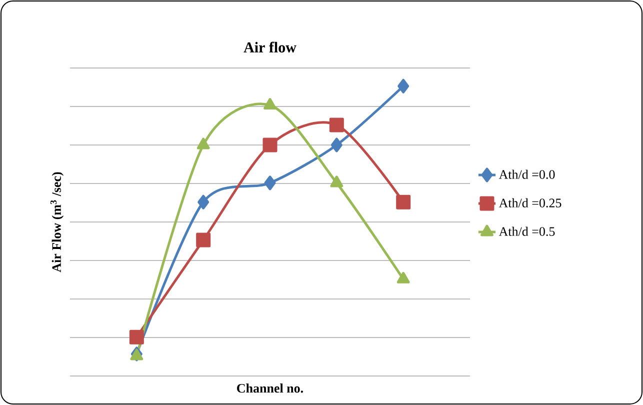 The width and height of the screenshot is (643, 405). Describe the element at coordinates (57, 222) in the screenshot. I see `y-axis-title: Air Flow (m$^{3}$ /sec)` at that location.